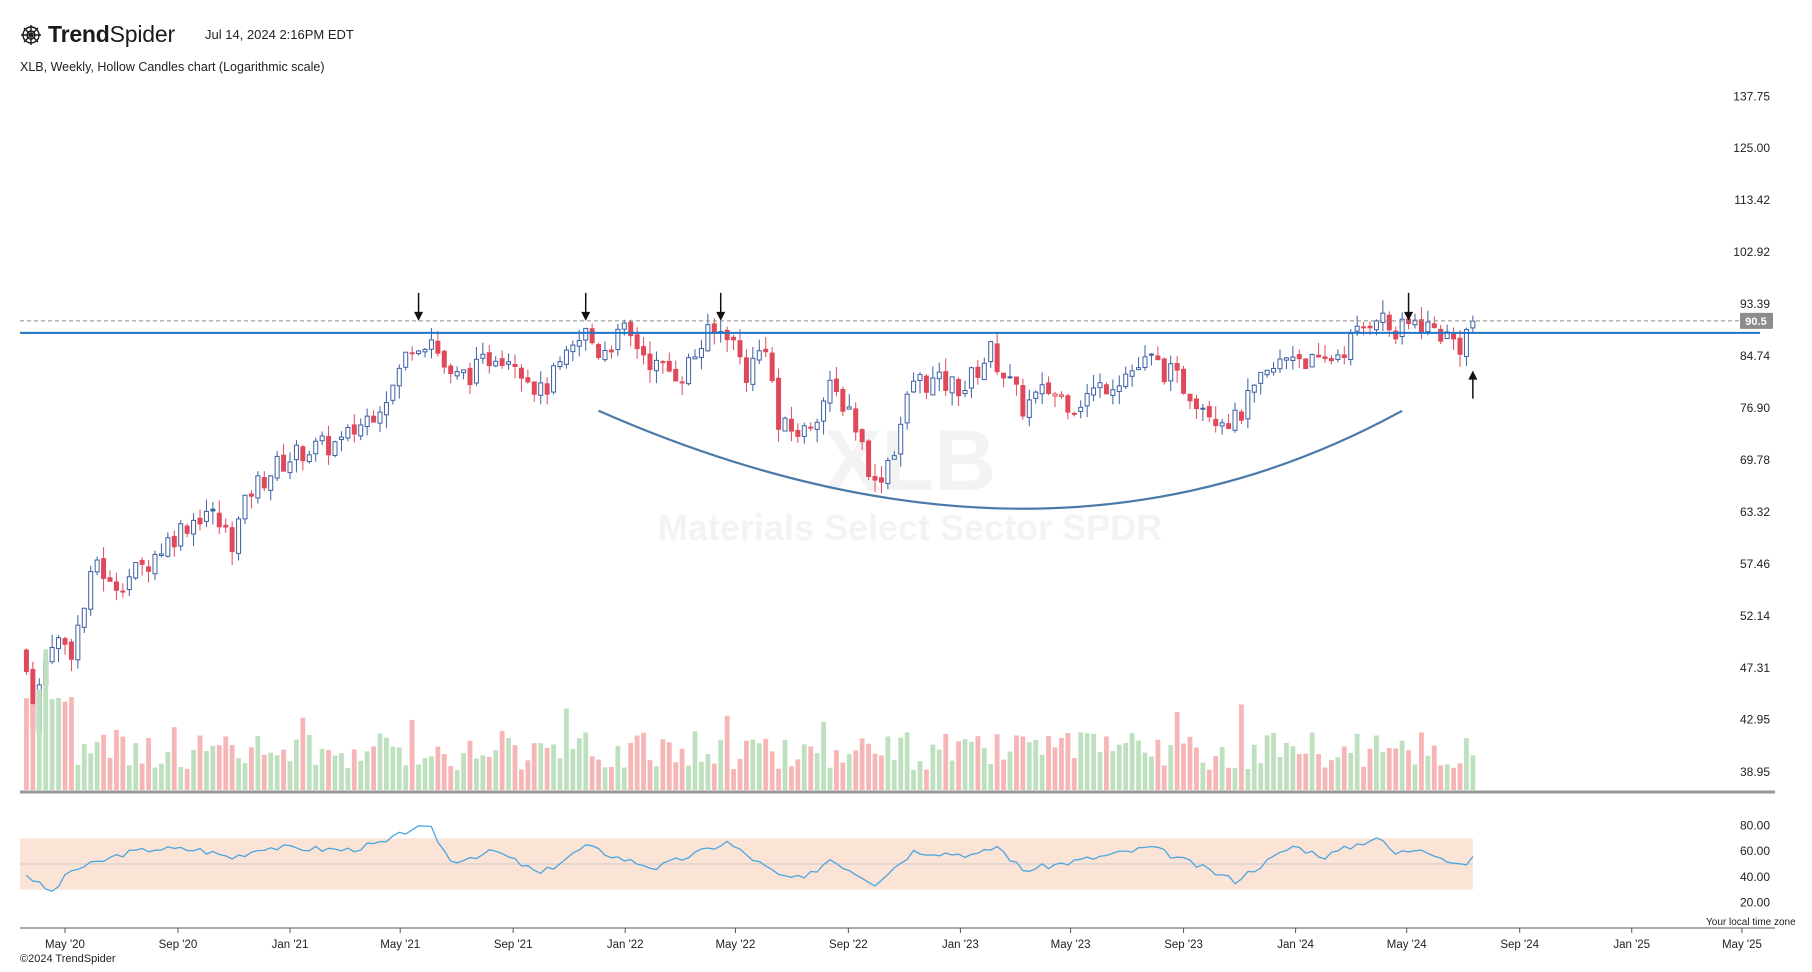 This screenshot has height=972, width=1812. What do you see at coordinates (97, 34) in the screenshot?
I see `trendspider-logo: TrendSpider` at bounding box center [97, 34].